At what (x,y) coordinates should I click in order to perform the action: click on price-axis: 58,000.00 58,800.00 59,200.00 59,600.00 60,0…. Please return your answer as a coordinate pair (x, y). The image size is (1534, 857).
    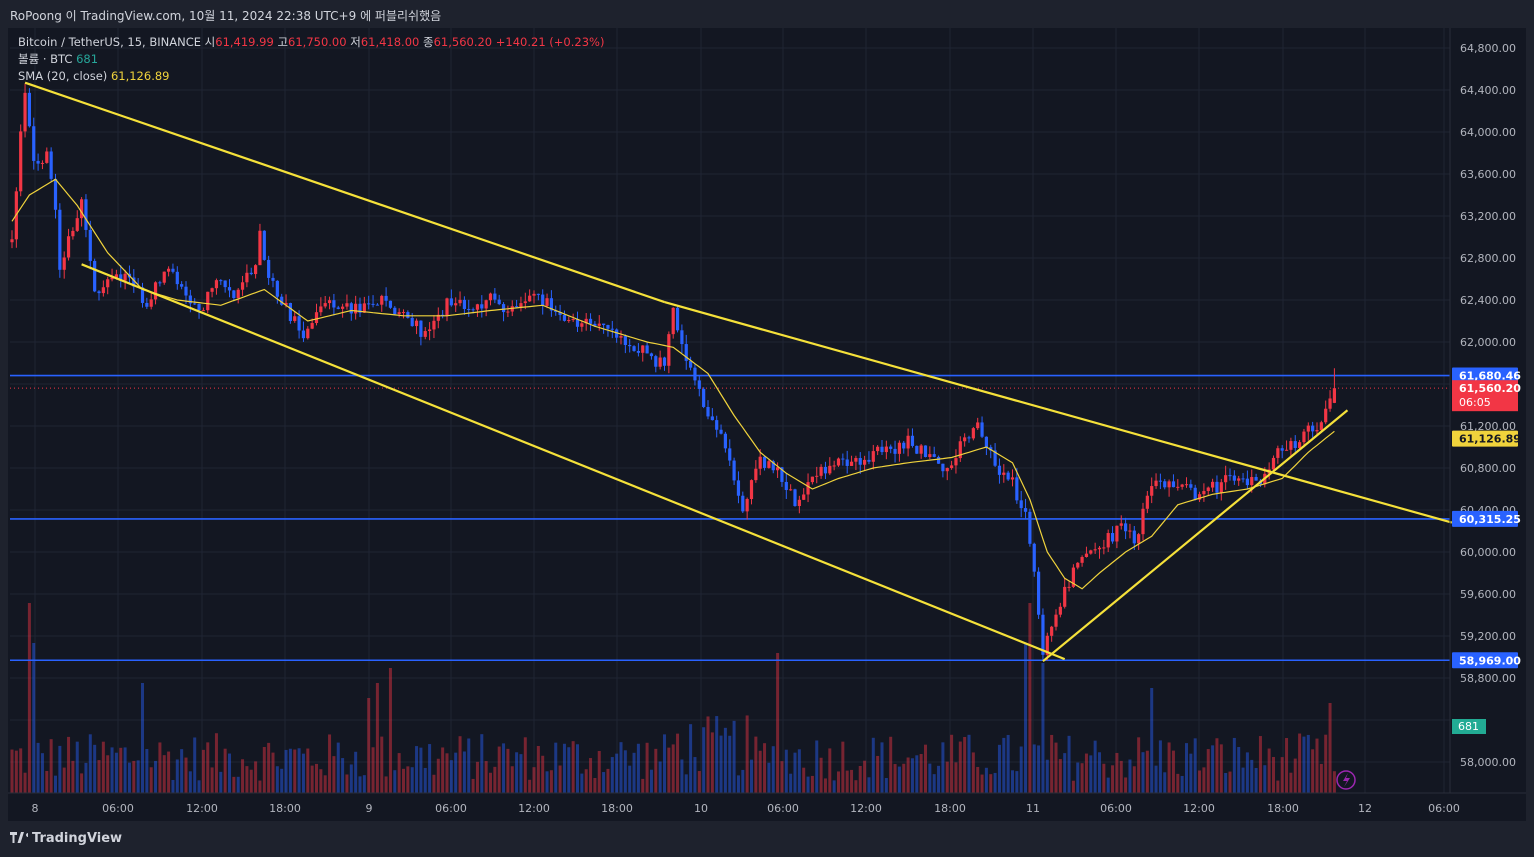
    Looking at the image, I should click on (1482, 410).